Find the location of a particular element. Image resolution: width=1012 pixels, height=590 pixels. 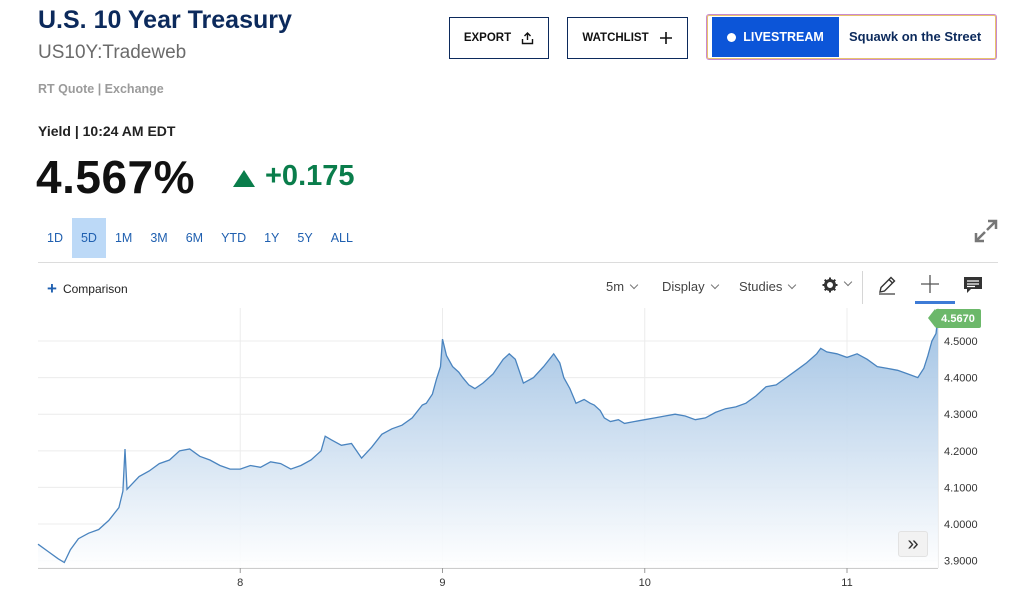

range-tabs: 1D 5D 1M 3M 6M YTD 1Y 5Y ALL is located at coordinates (200, 238).